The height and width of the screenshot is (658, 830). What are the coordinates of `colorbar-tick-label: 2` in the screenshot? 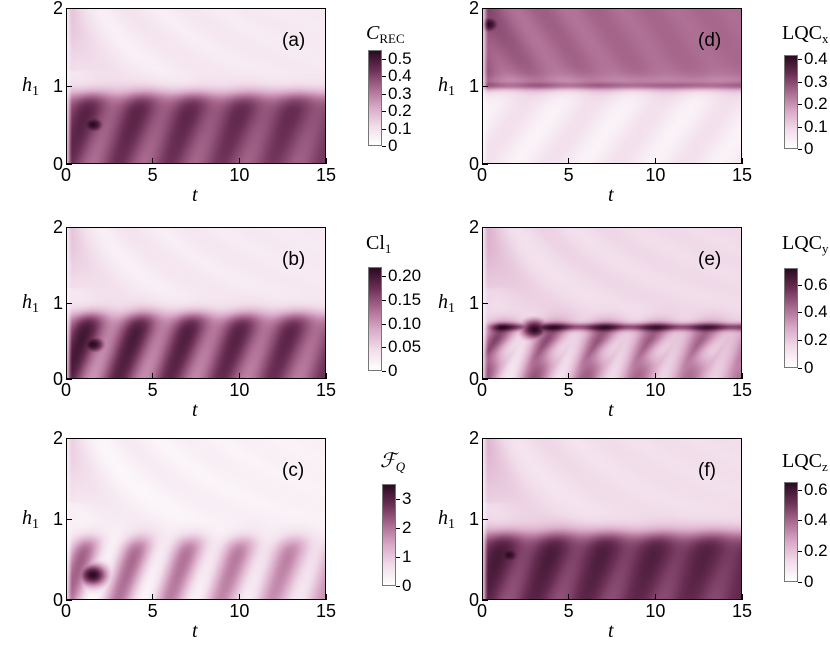 It's located at (407, 527).